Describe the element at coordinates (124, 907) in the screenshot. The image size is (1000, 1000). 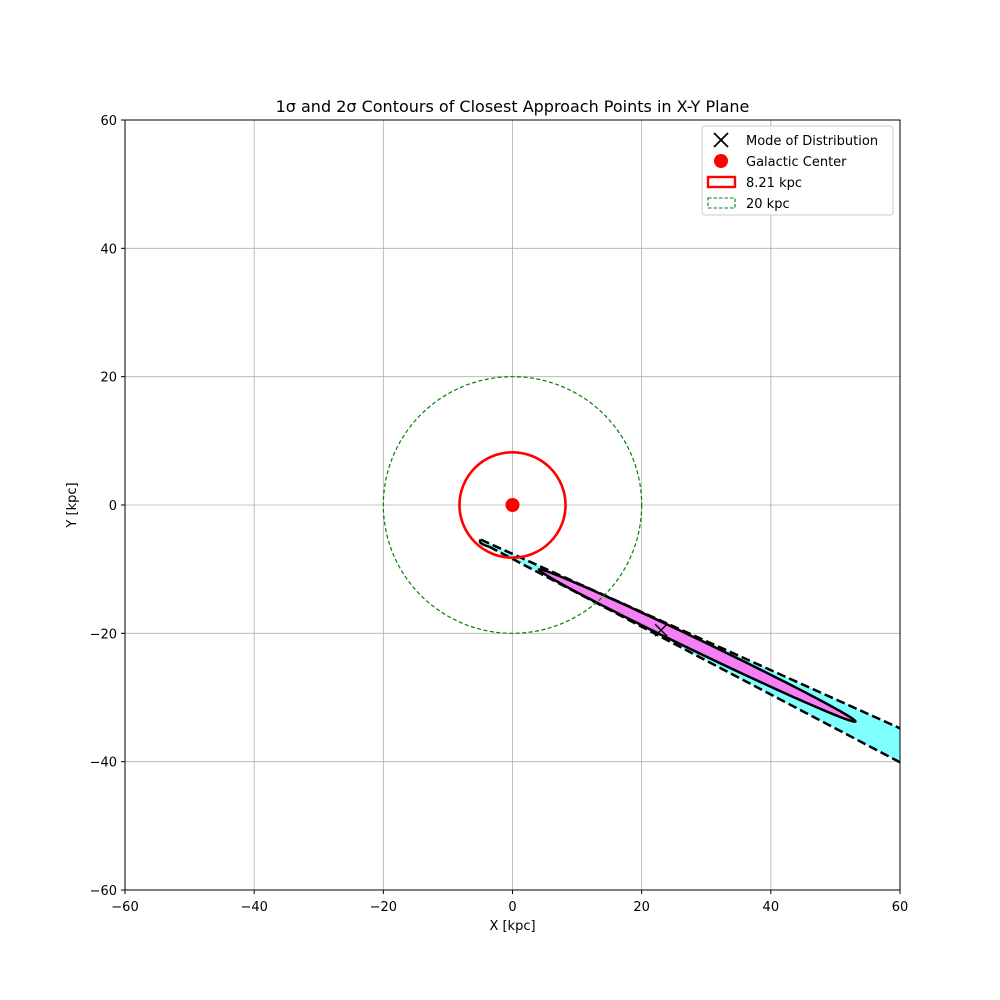
I see `x-tick-label: −60` at that location.